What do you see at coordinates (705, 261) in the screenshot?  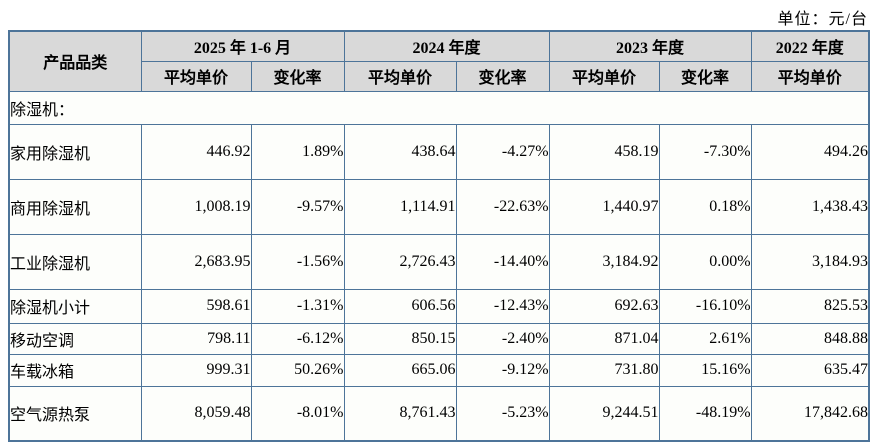 I see `value-cell: 0.00%` at bounding box center [705, 261].